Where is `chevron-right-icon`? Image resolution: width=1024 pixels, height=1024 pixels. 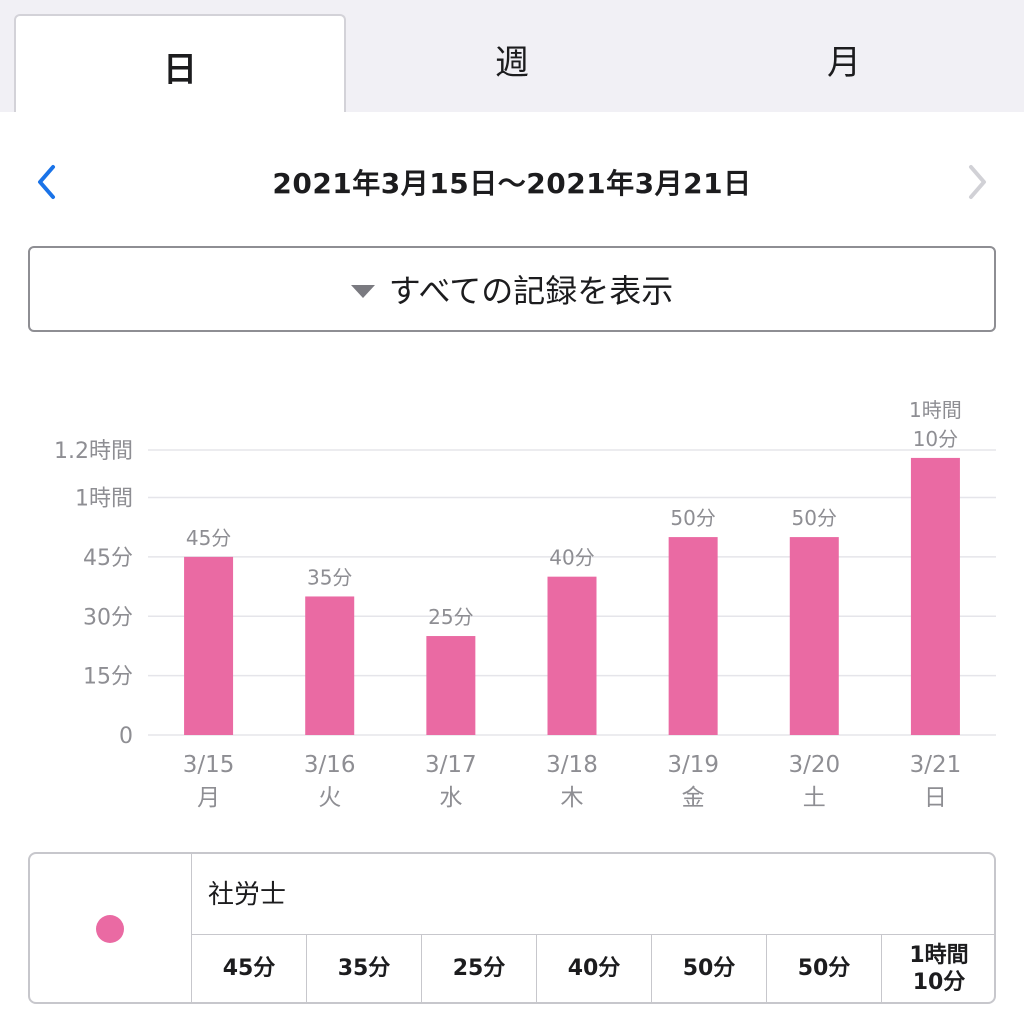
chevron-right-icon is located at coordinates (977, 182).